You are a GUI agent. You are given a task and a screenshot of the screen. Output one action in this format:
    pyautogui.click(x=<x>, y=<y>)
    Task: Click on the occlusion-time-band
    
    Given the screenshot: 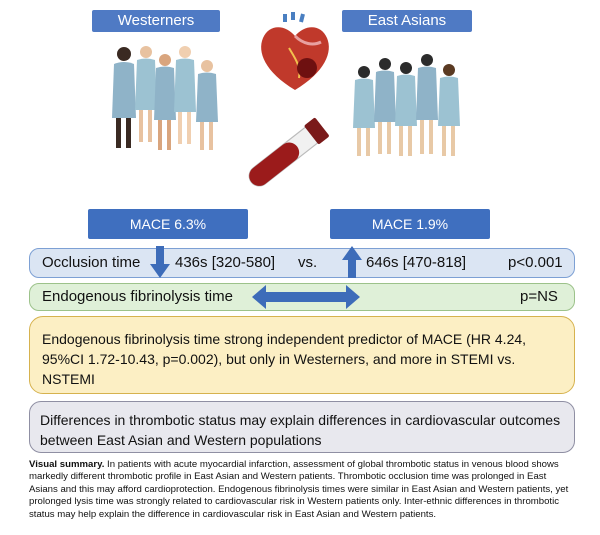 What is the action you would take?
    pyautogui.click(x=302, y=263)
    